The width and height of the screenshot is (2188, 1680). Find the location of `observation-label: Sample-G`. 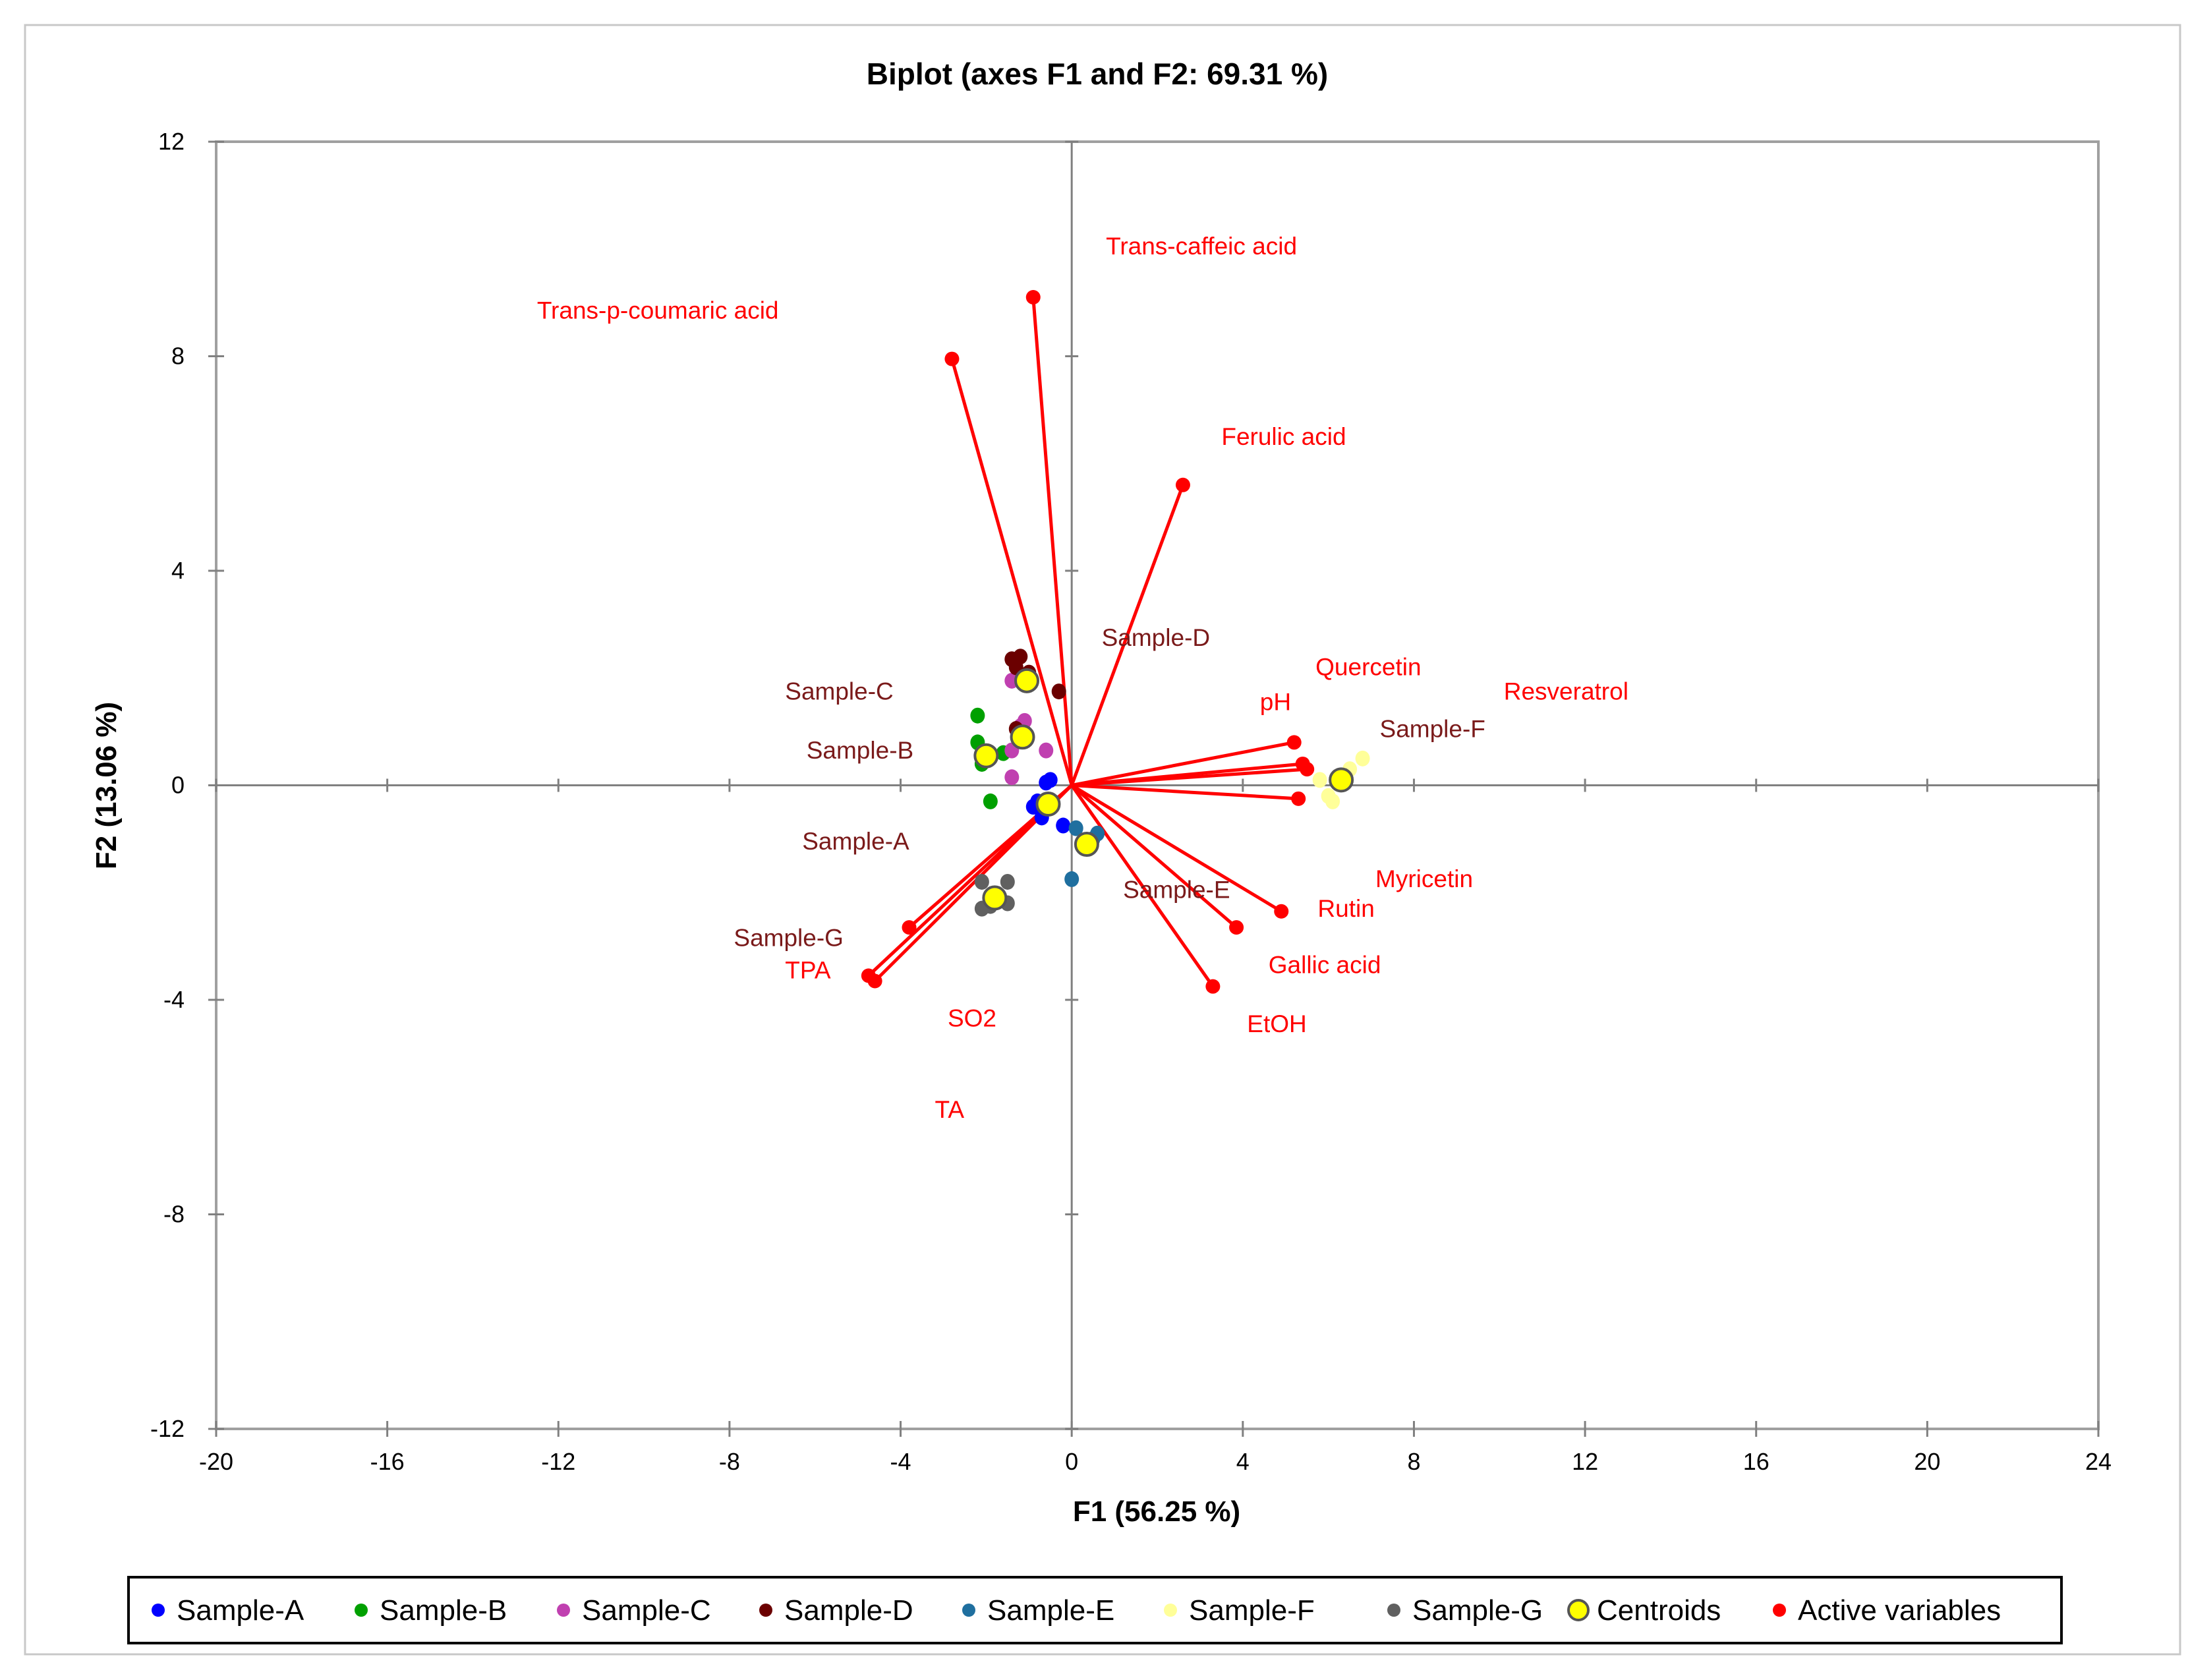

observation-label: Sample-G is located at coordinates (789, 938).